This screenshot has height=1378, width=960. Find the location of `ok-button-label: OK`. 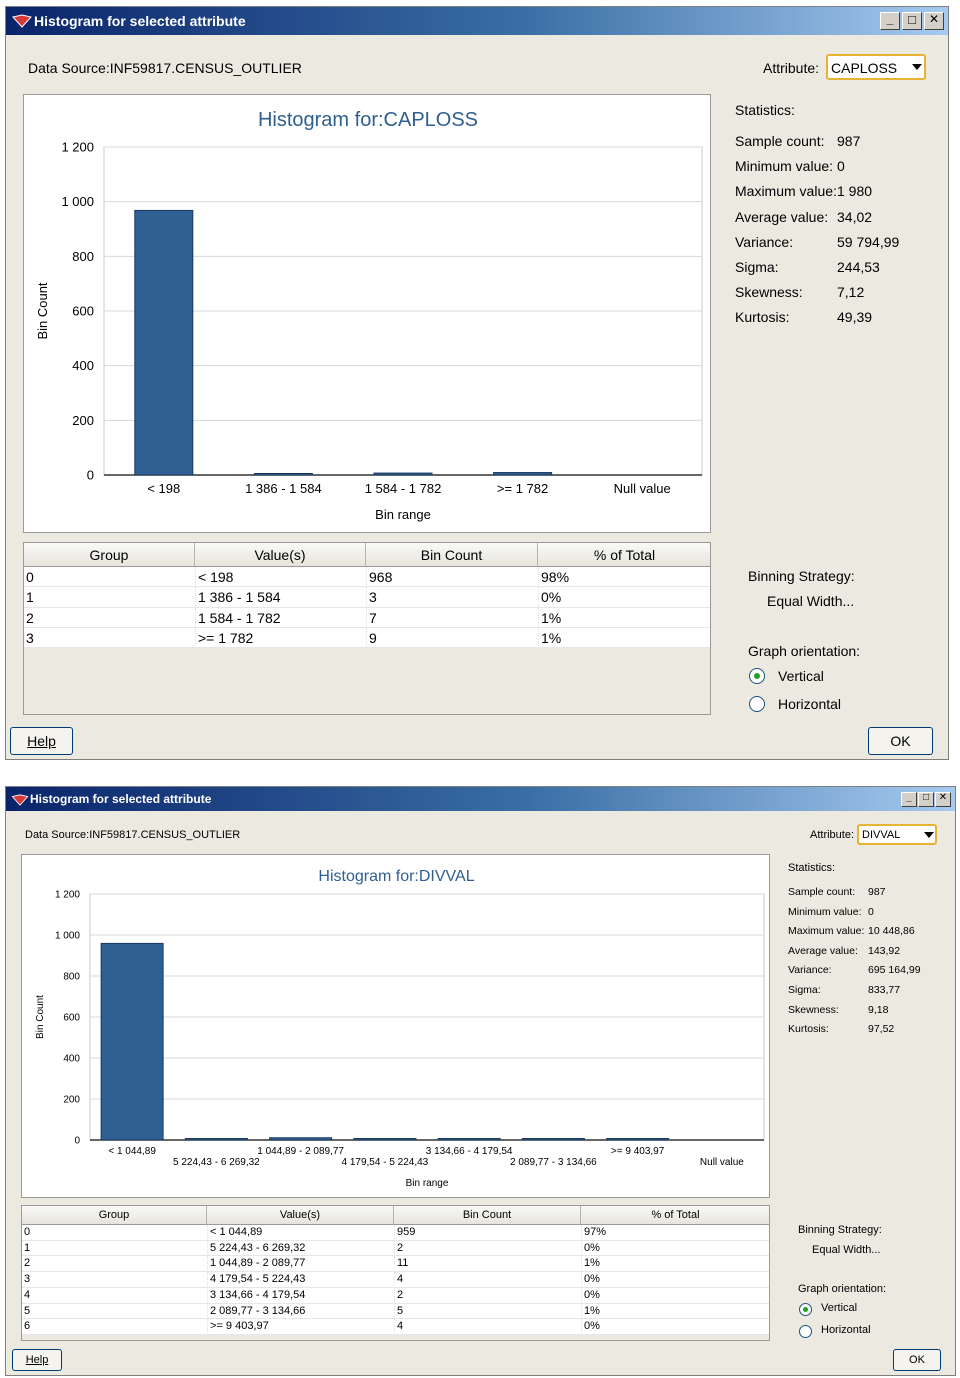

ok-button-label: OK is located at coordinates (900, 741).